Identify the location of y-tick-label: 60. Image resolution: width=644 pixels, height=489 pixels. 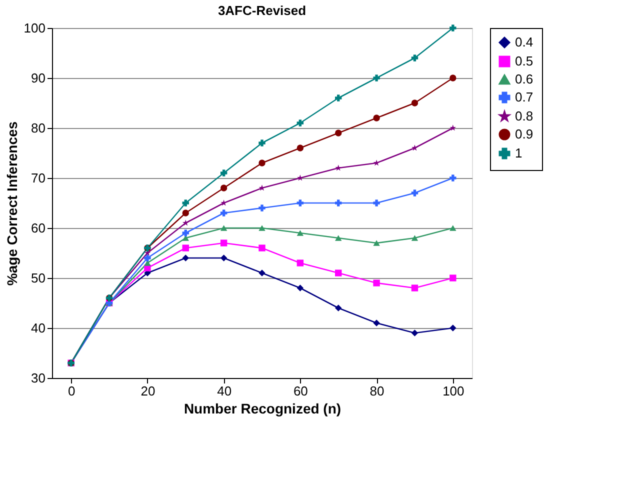
(38, 228).